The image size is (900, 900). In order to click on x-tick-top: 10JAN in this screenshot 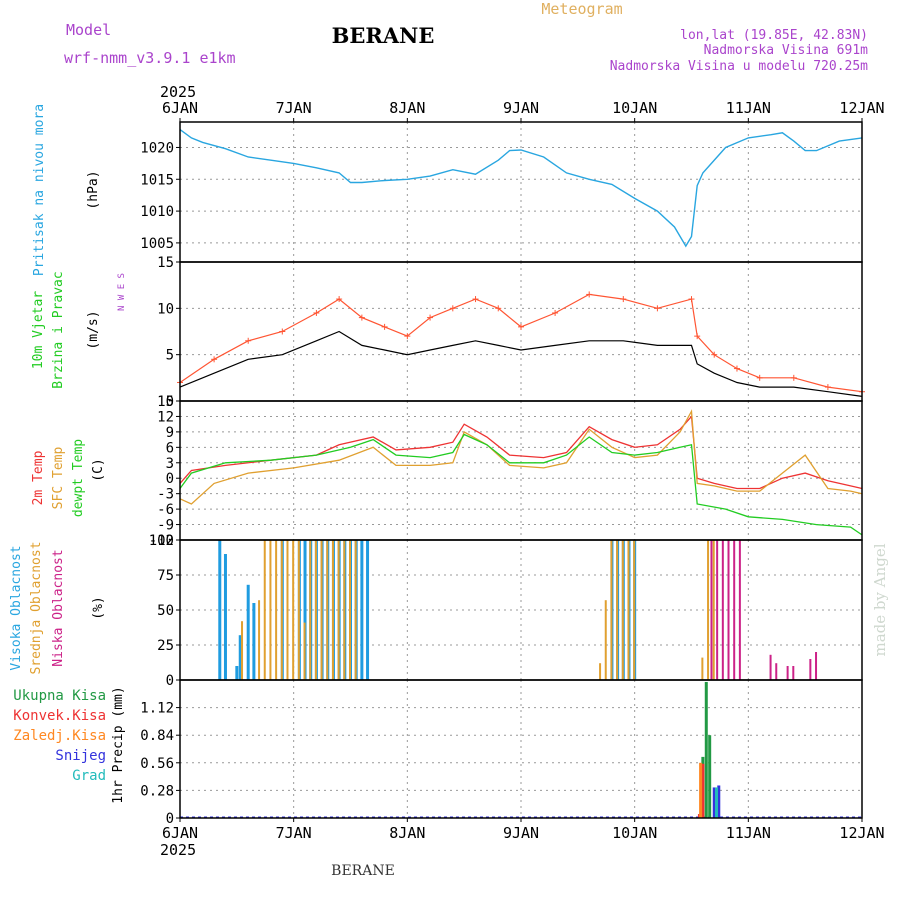, I will do `click(634, 108)`.